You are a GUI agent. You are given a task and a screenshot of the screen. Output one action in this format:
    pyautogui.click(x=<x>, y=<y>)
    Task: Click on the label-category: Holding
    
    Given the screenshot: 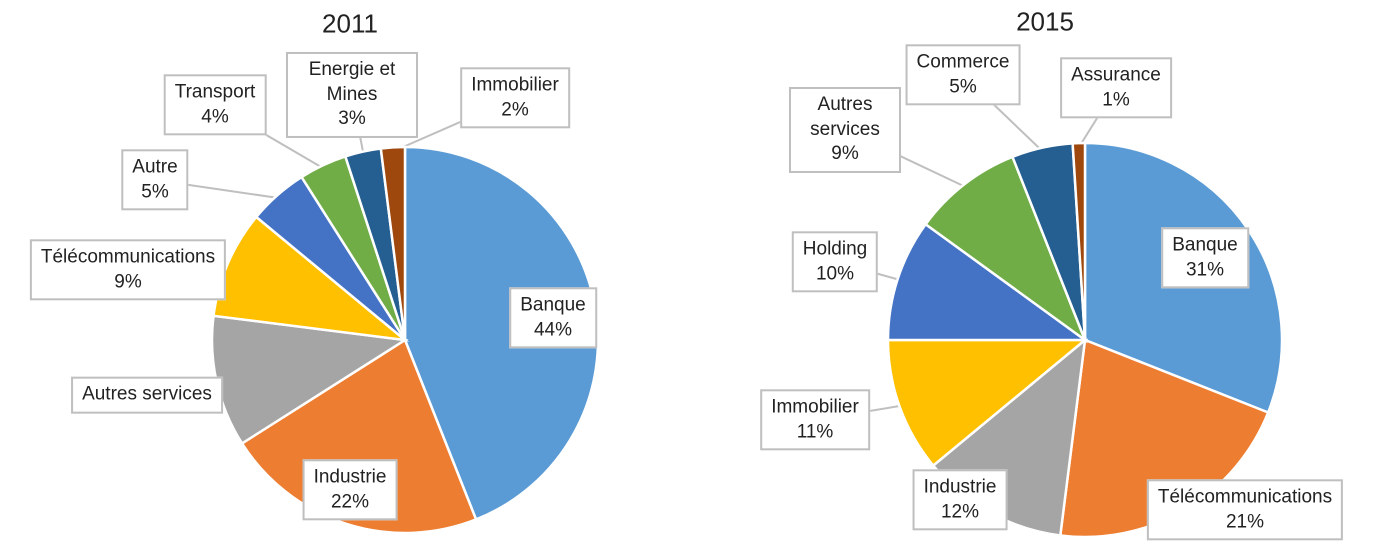 What is the action you would take?
    pyautogui.click(x=835, y=249)
    